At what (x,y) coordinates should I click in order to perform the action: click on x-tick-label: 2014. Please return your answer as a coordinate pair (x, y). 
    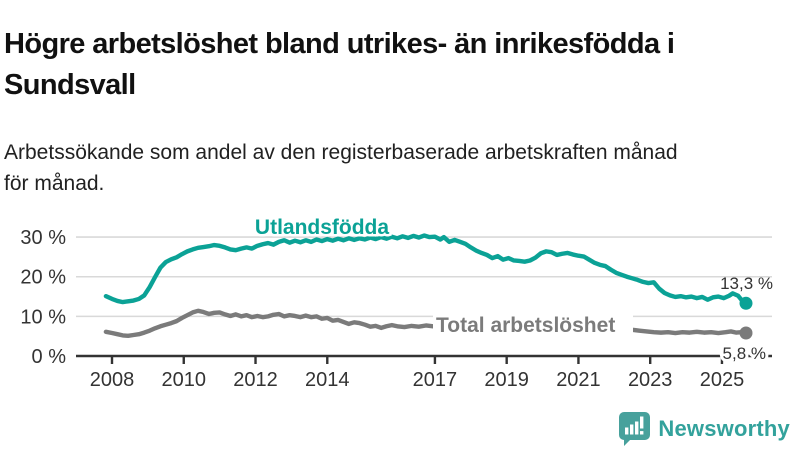
    Looking at the image, I should click on (327, 380).